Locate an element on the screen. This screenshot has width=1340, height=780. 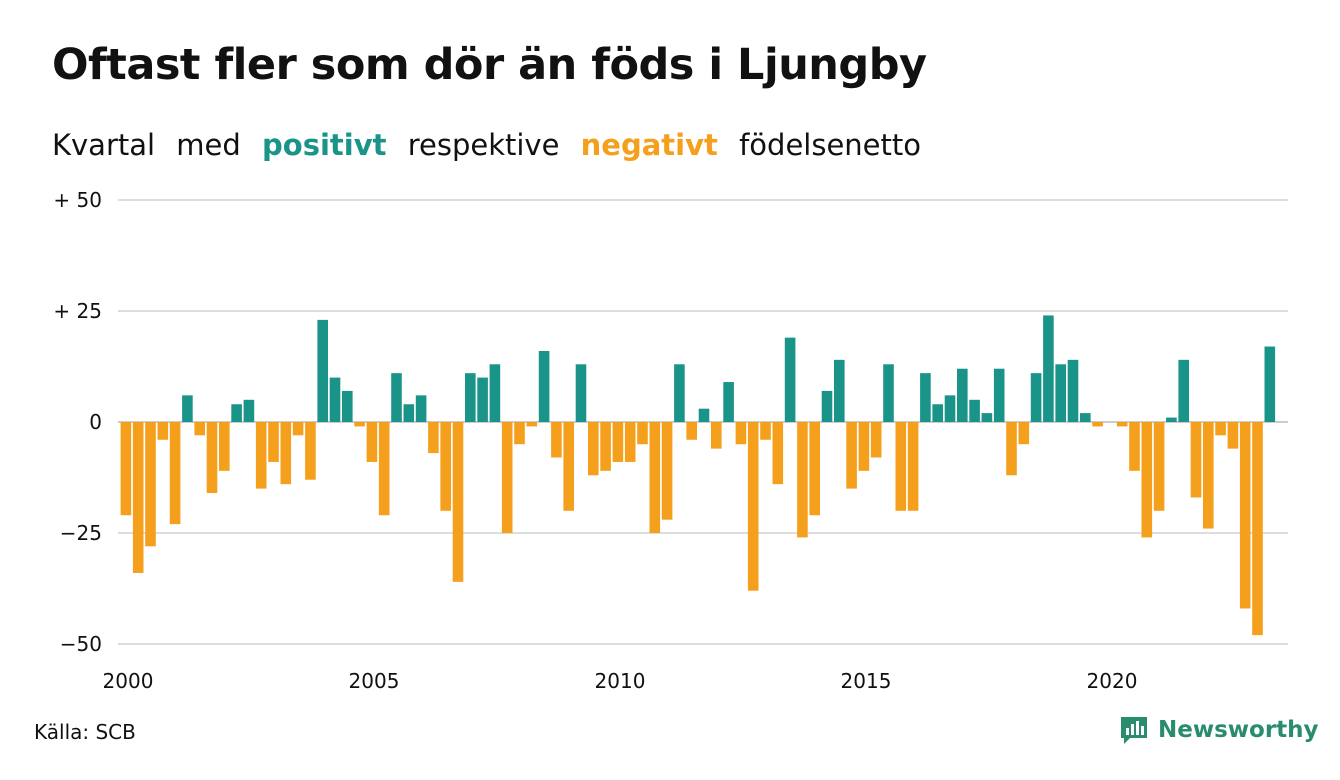
chart-title: Oftast fler som dör än föds i Ljungby is located at coordinates (489, 65).